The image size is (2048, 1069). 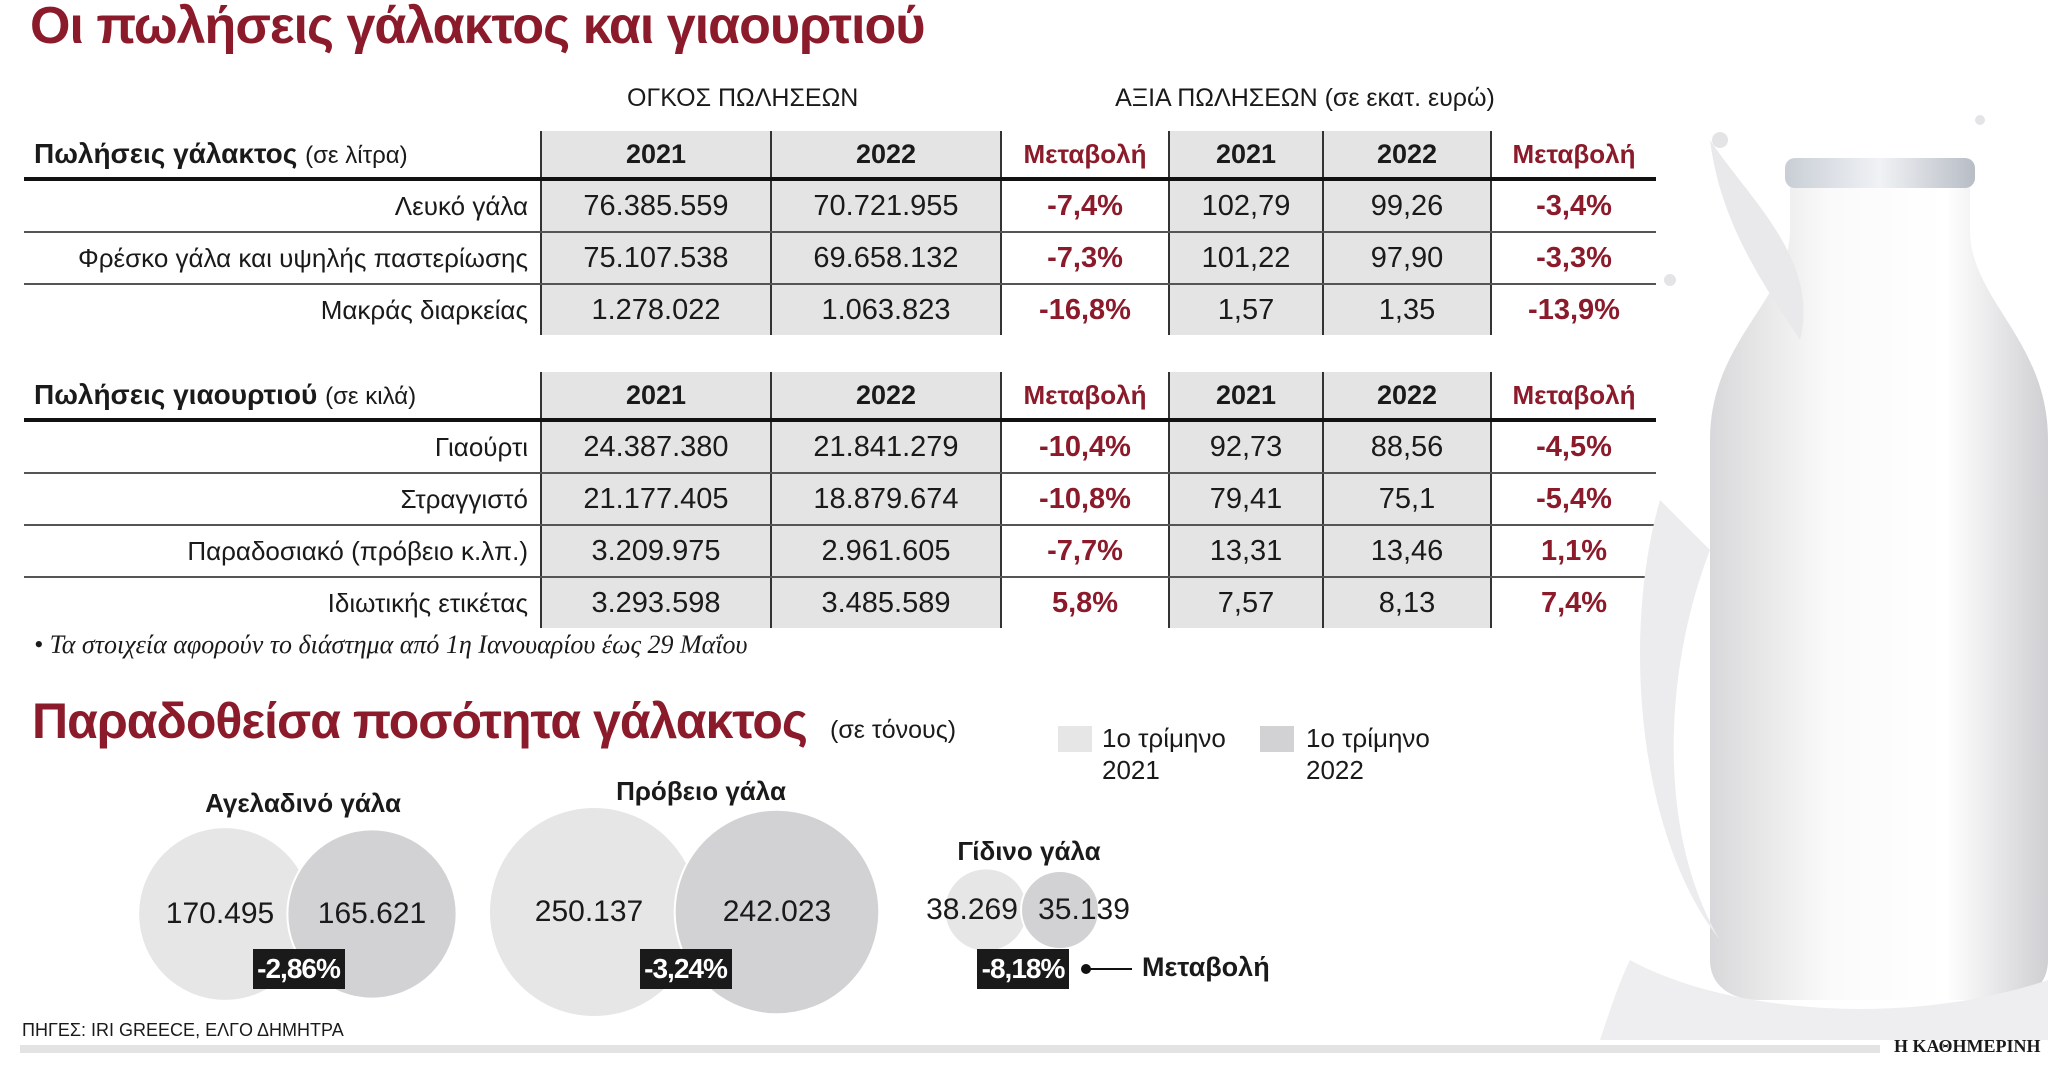 I want to click on table-cell: -7,7%, so click(x=1084, y=551).